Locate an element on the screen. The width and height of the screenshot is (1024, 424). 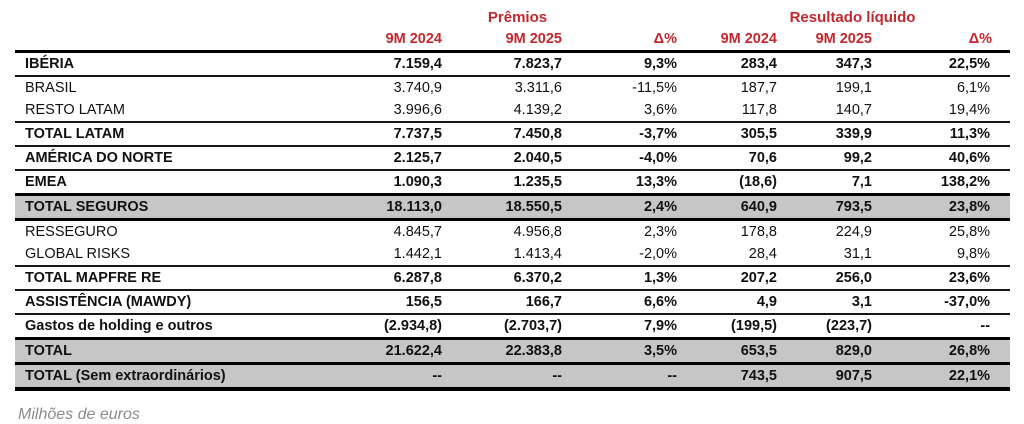
row-label: Gastos de holding e outros is located at coordinates (177, 327).